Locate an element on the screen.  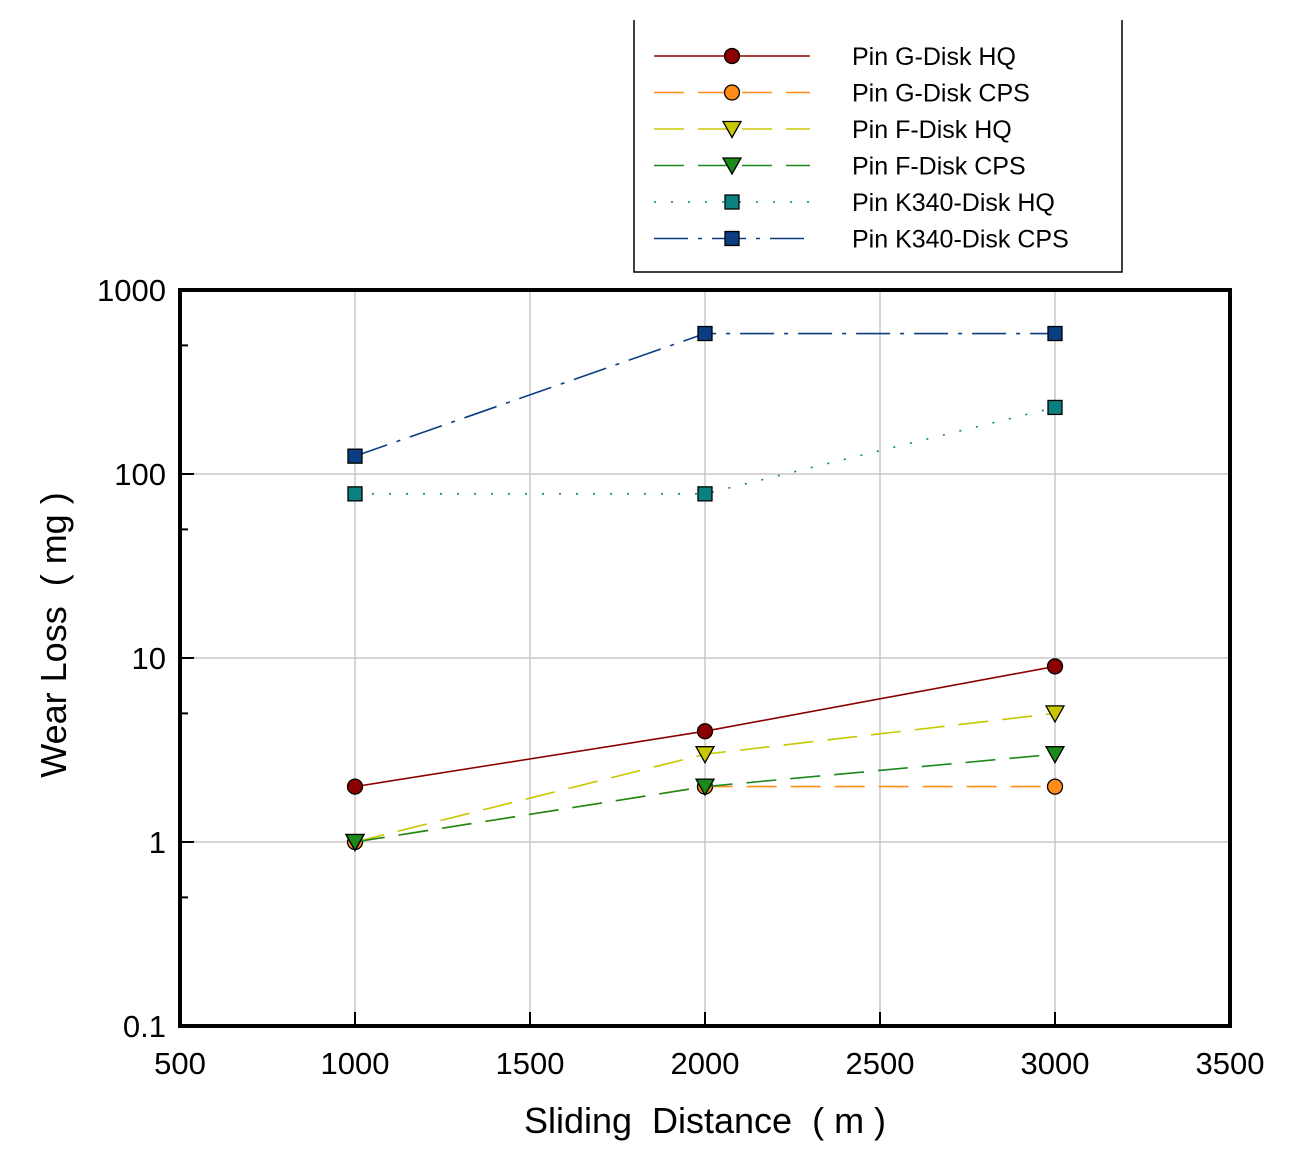
y-tick-label: 10 is located at coordinates (149, 658).